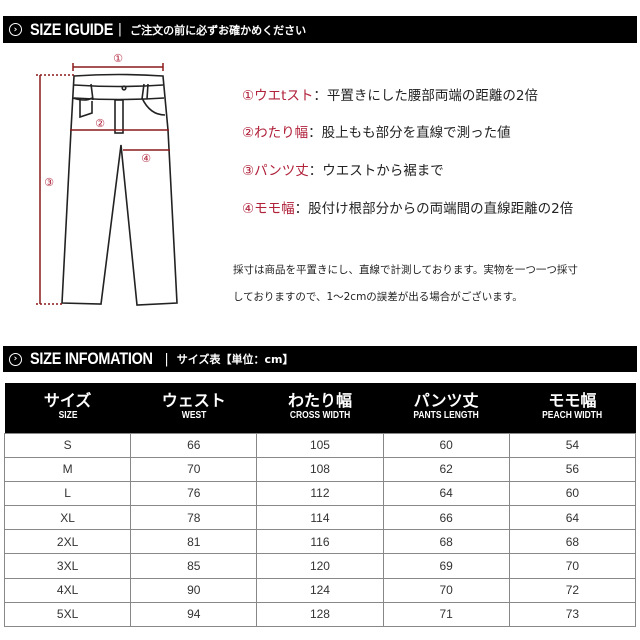 This screenshot has width=640, height=640. Describe the element at coordinates (194, 614) in the screenshot. I see `table-cell: 94` at that location.